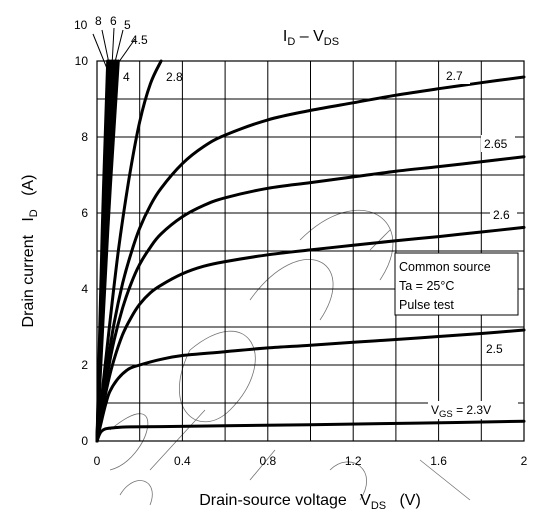  I want to click on x-tick-label: 0.8, so click(267, 461).